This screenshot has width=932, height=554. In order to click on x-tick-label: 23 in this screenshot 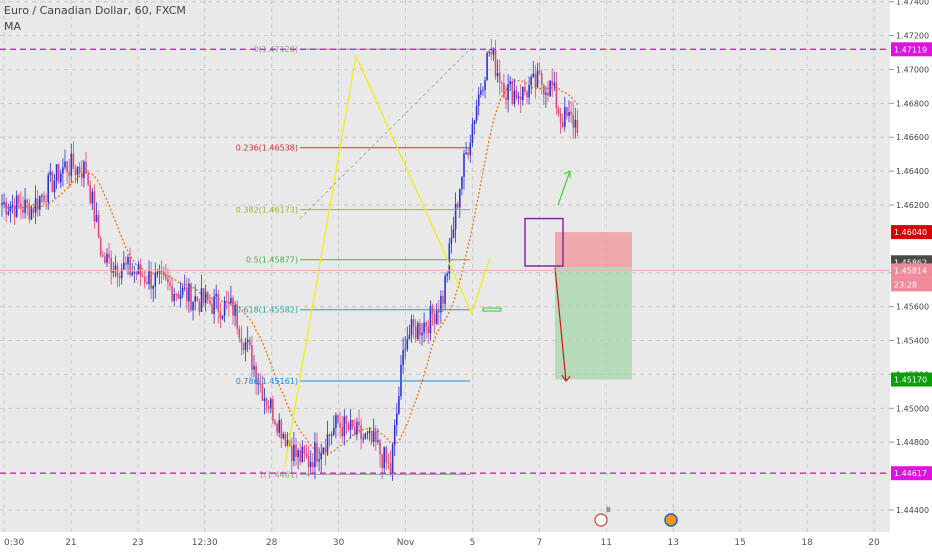, I will do `click(137, 543)`.